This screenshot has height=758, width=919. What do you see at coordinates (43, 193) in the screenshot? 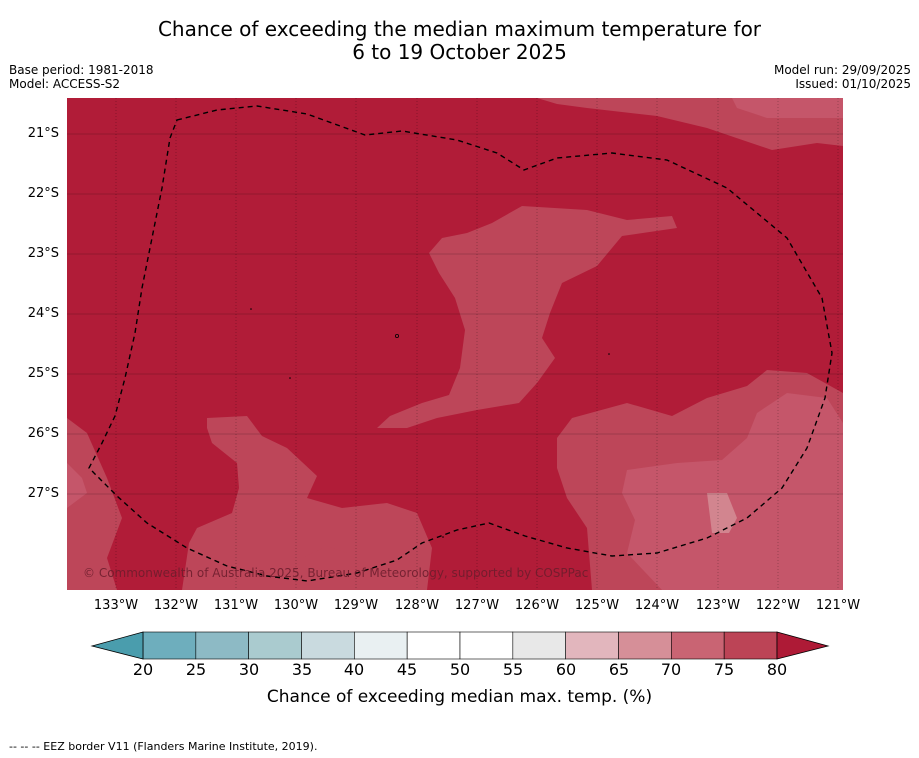
I see `lat-label: 22°S` at bounding box center [43, 193].